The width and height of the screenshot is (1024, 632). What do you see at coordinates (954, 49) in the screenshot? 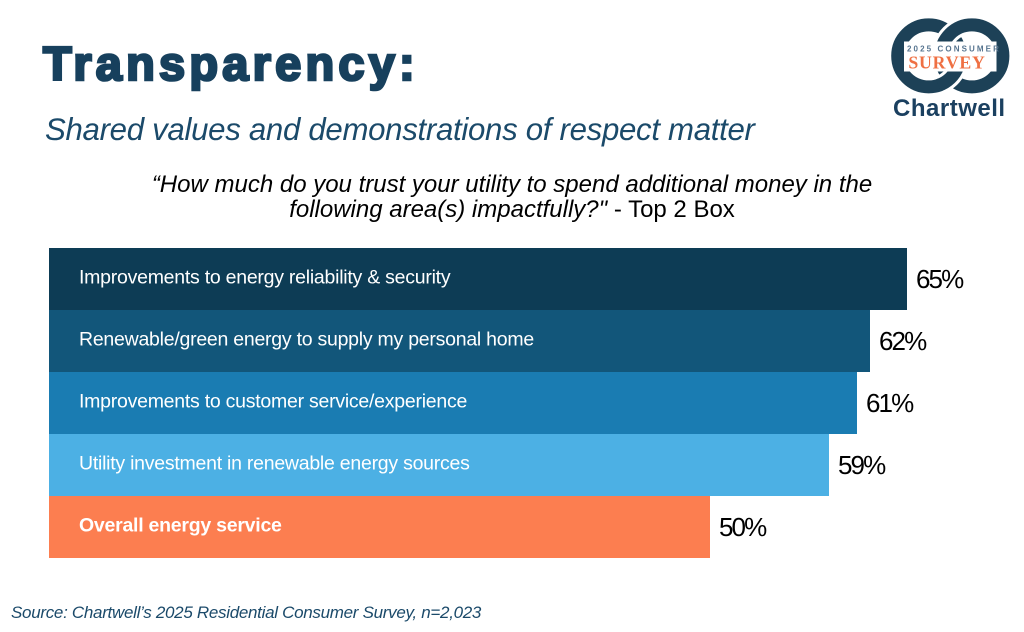
I see `svg-text: 2025 CONSUMER` at bounding box center [954, 49].